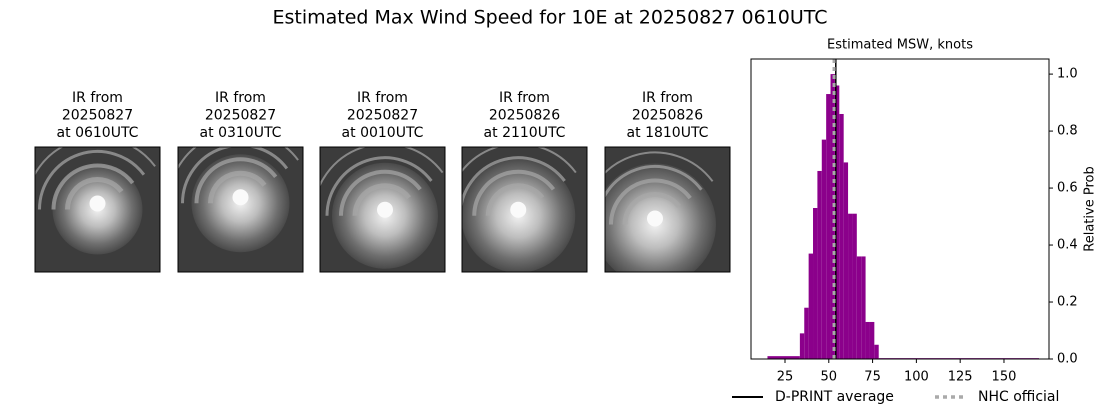 The width and height of the screenshot is (1100, 409). I want to click on x-tick-label: 25, so click(785, 377).